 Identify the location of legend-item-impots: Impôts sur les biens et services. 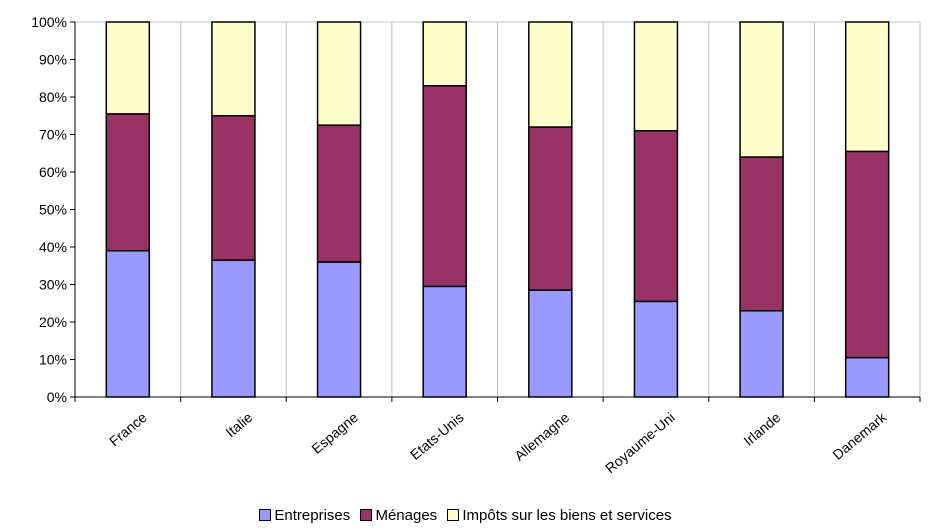
(559, 515).